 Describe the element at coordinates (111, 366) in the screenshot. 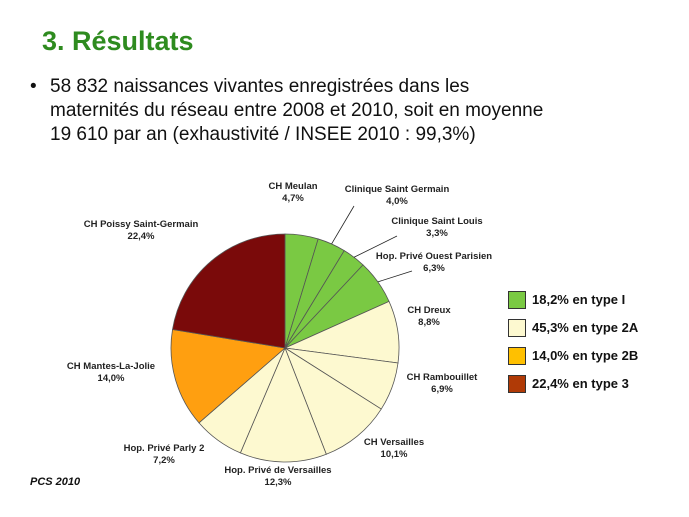

I see `slice-label: CH Mantes-La-Jolie` at that location.